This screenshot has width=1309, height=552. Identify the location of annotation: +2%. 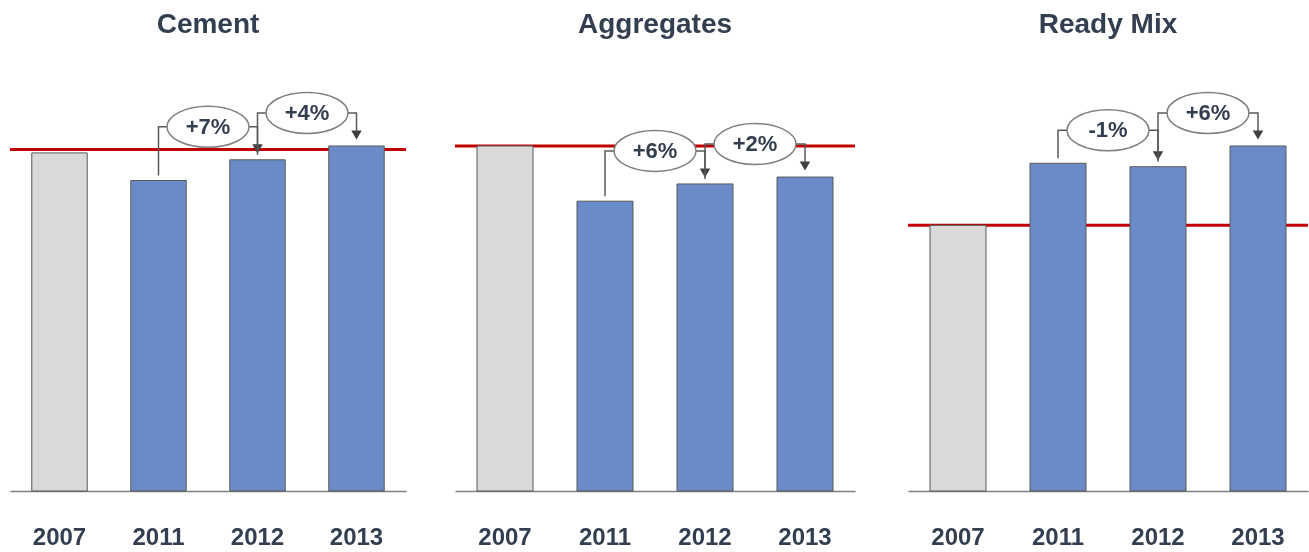
(755, 144).